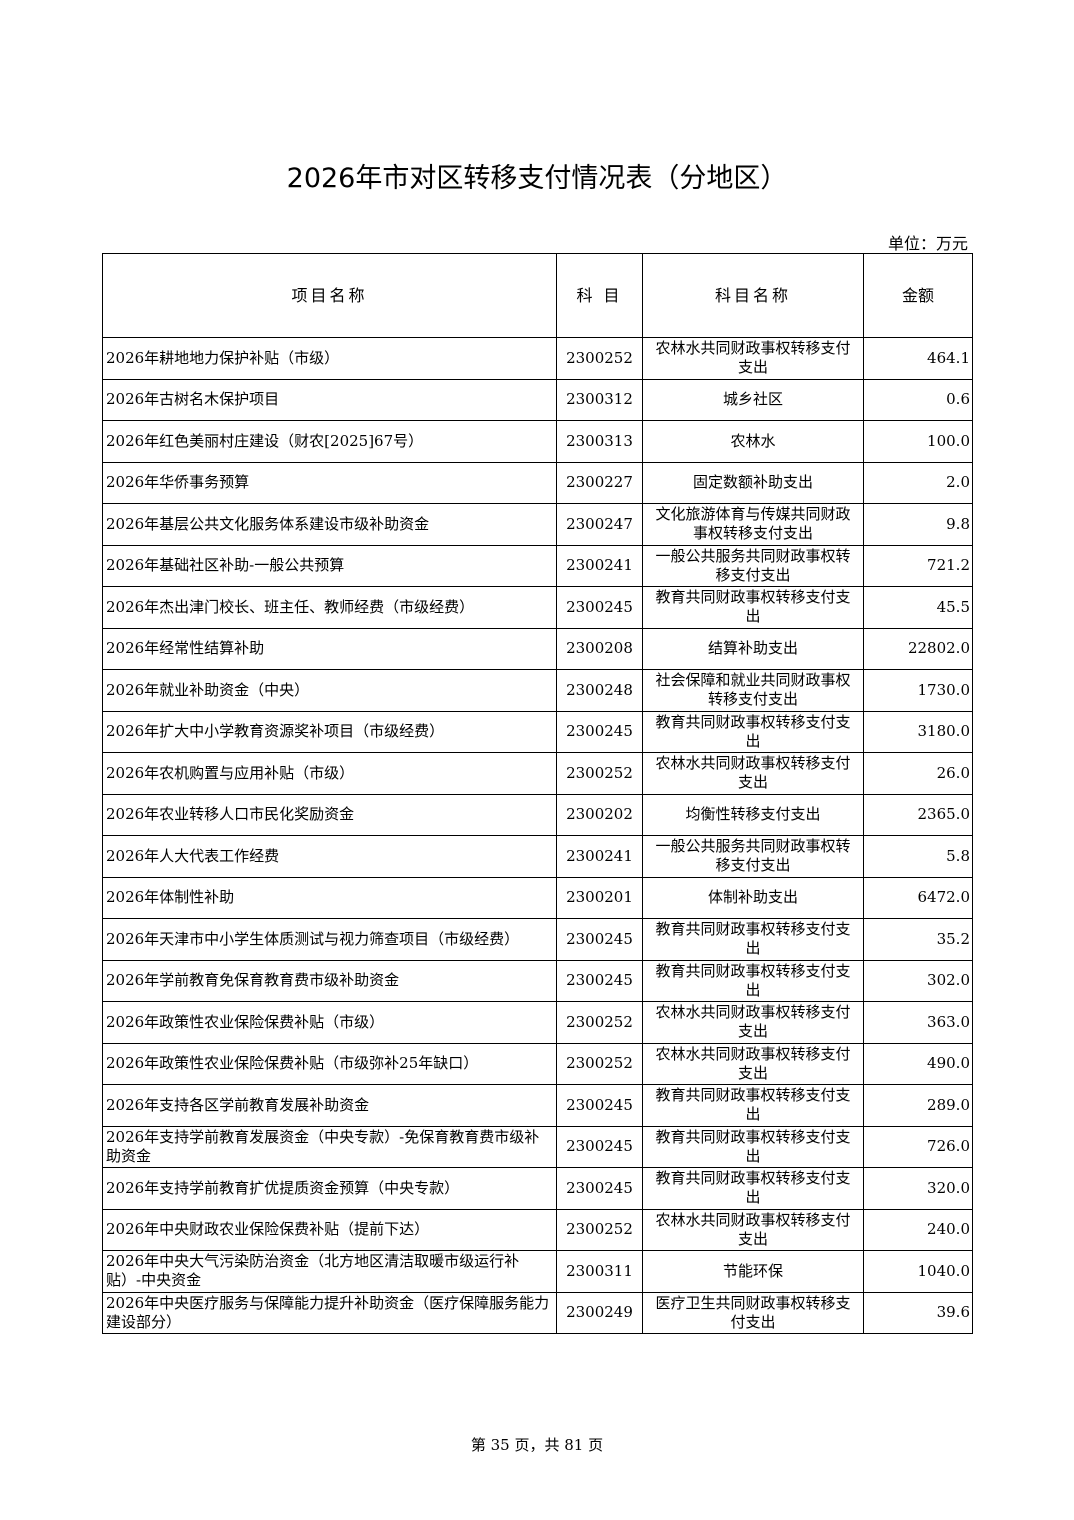 This screenshot has height=1520, width=1074. I want to click on subject-name-cell: 节能环保, so click(753, 1271).